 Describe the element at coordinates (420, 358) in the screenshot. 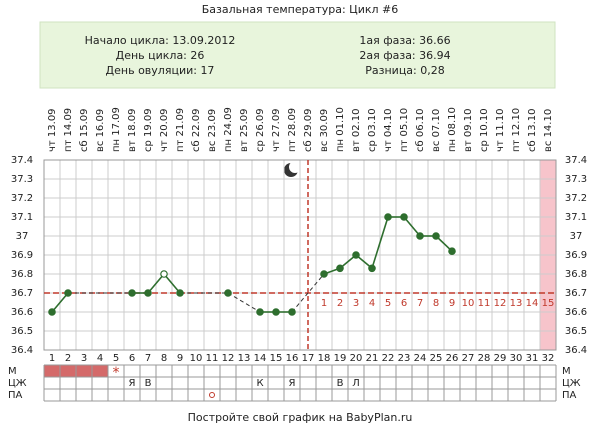

I see `x-tick-label: 24` at that location.